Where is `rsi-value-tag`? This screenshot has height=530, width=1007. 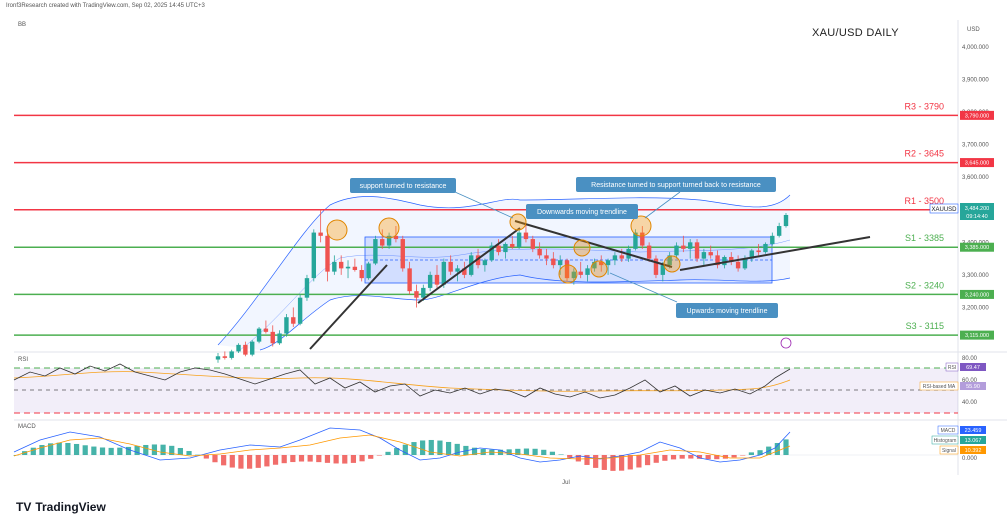 rsi-value-tag is located at coordinates (973, 367).